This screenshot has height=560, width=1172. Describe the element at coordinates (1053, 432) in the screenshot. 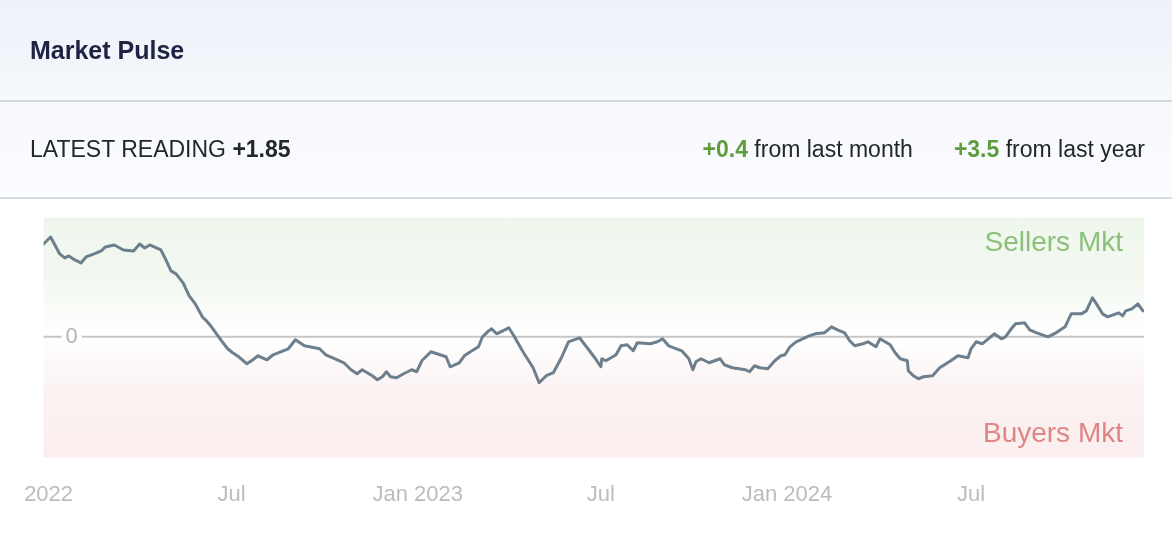

I see `band-label: Buyers Mkt` at that location.